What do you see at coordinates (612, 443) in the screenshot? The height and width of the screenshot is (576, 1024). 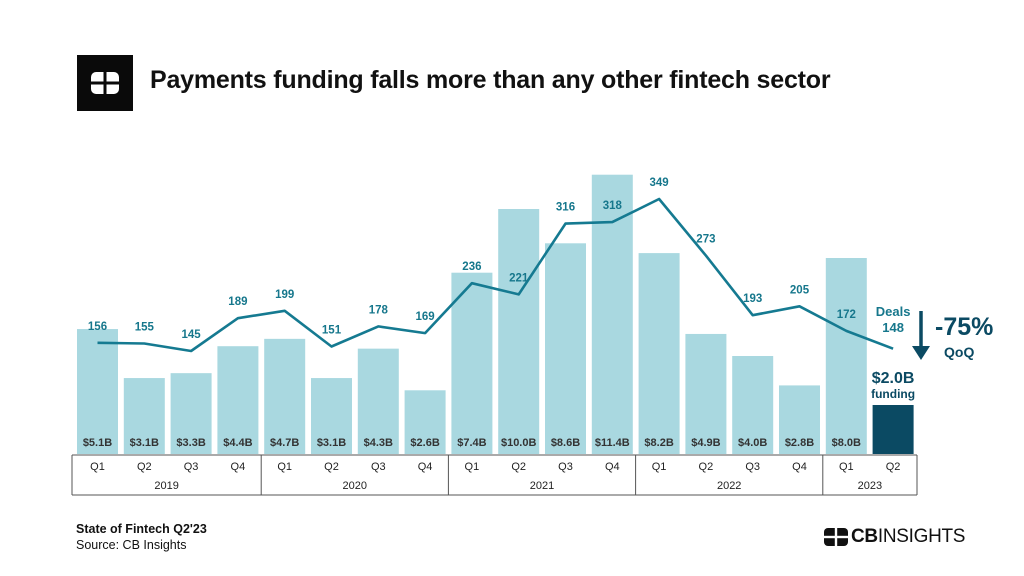 I see `bar-value-label: $11.4B` at bounding box center [612, 443].